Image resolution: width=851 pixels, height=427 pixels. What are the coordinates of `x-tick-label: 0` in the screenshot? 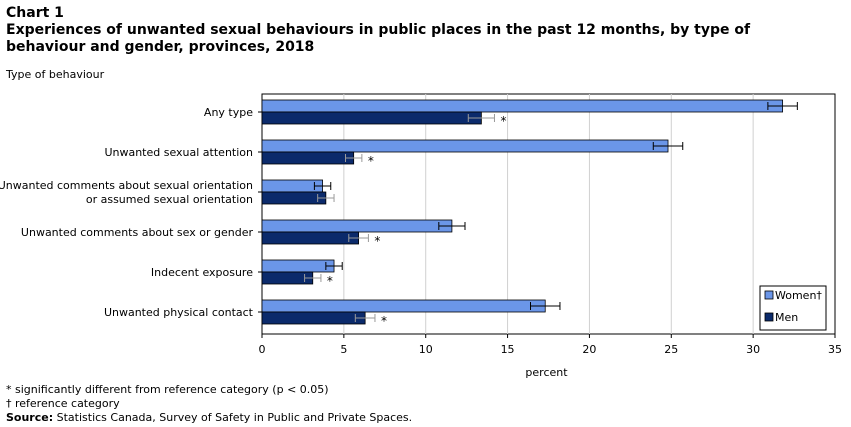 It's located at (262, 349).